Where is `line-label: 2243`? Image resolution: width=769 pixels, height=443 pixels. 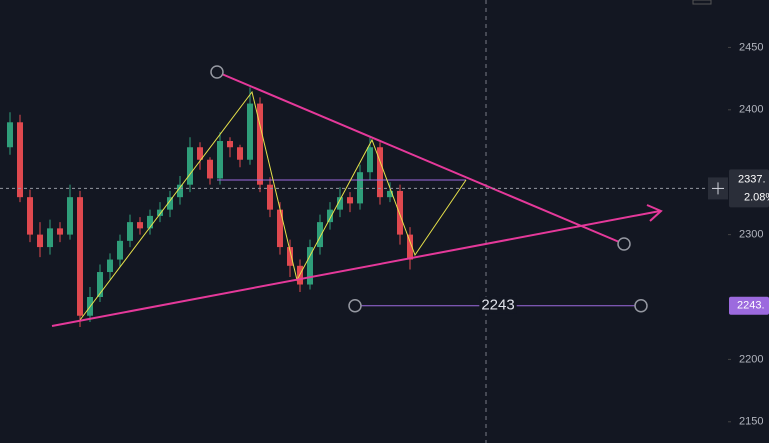
line-label: 2243 is located at coordinates (497, 305).